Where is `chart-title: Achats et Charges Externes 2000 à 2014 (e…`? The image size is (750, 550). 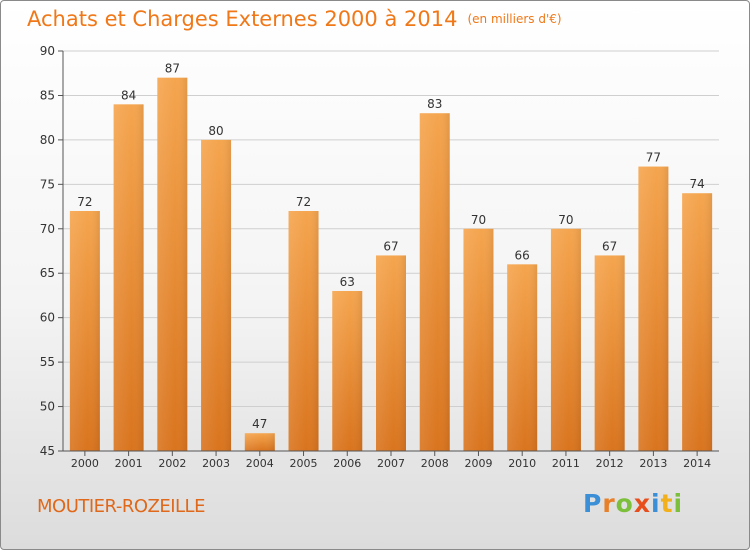
chart-title: Achats et Charges Externes 2000 à 2014 (e… is located at coordinates (294, 19).